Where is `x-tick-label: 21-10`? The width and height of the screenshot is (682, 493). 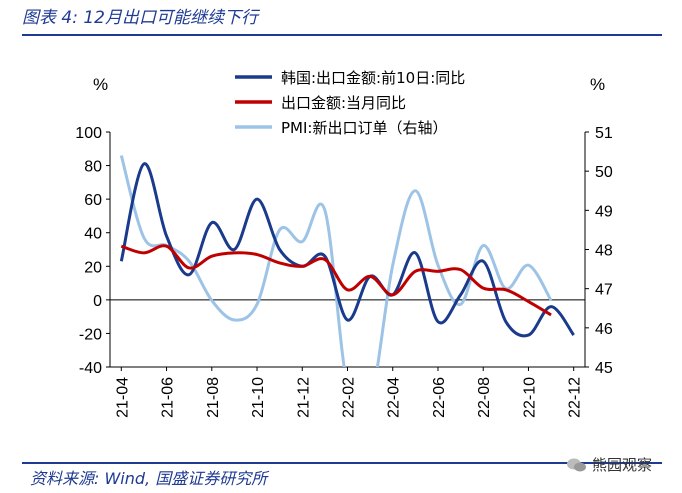 x-tick-label: 21-10 is located at coordinates (258, 397).